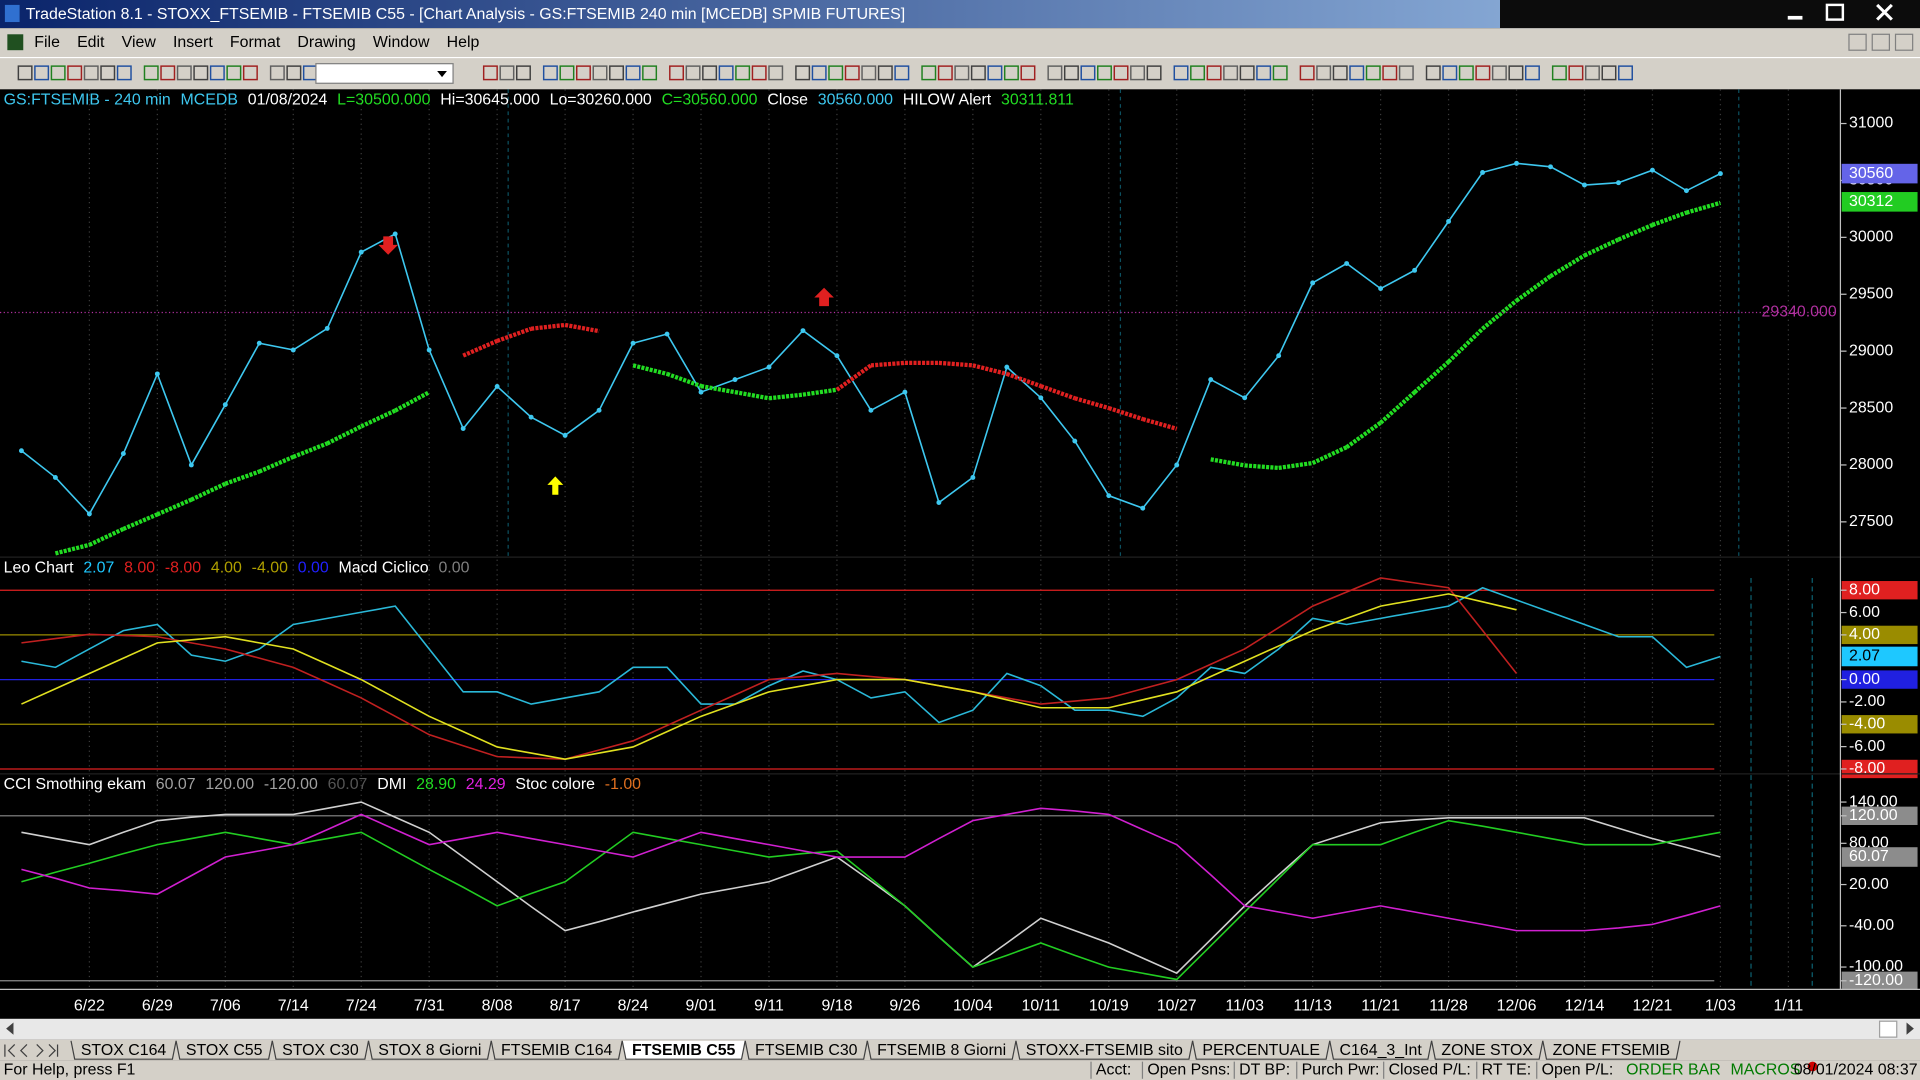  What do you see at coordinates (1884, 12) in the screenshot?
I see `close` at bounding box center [1884, 12].